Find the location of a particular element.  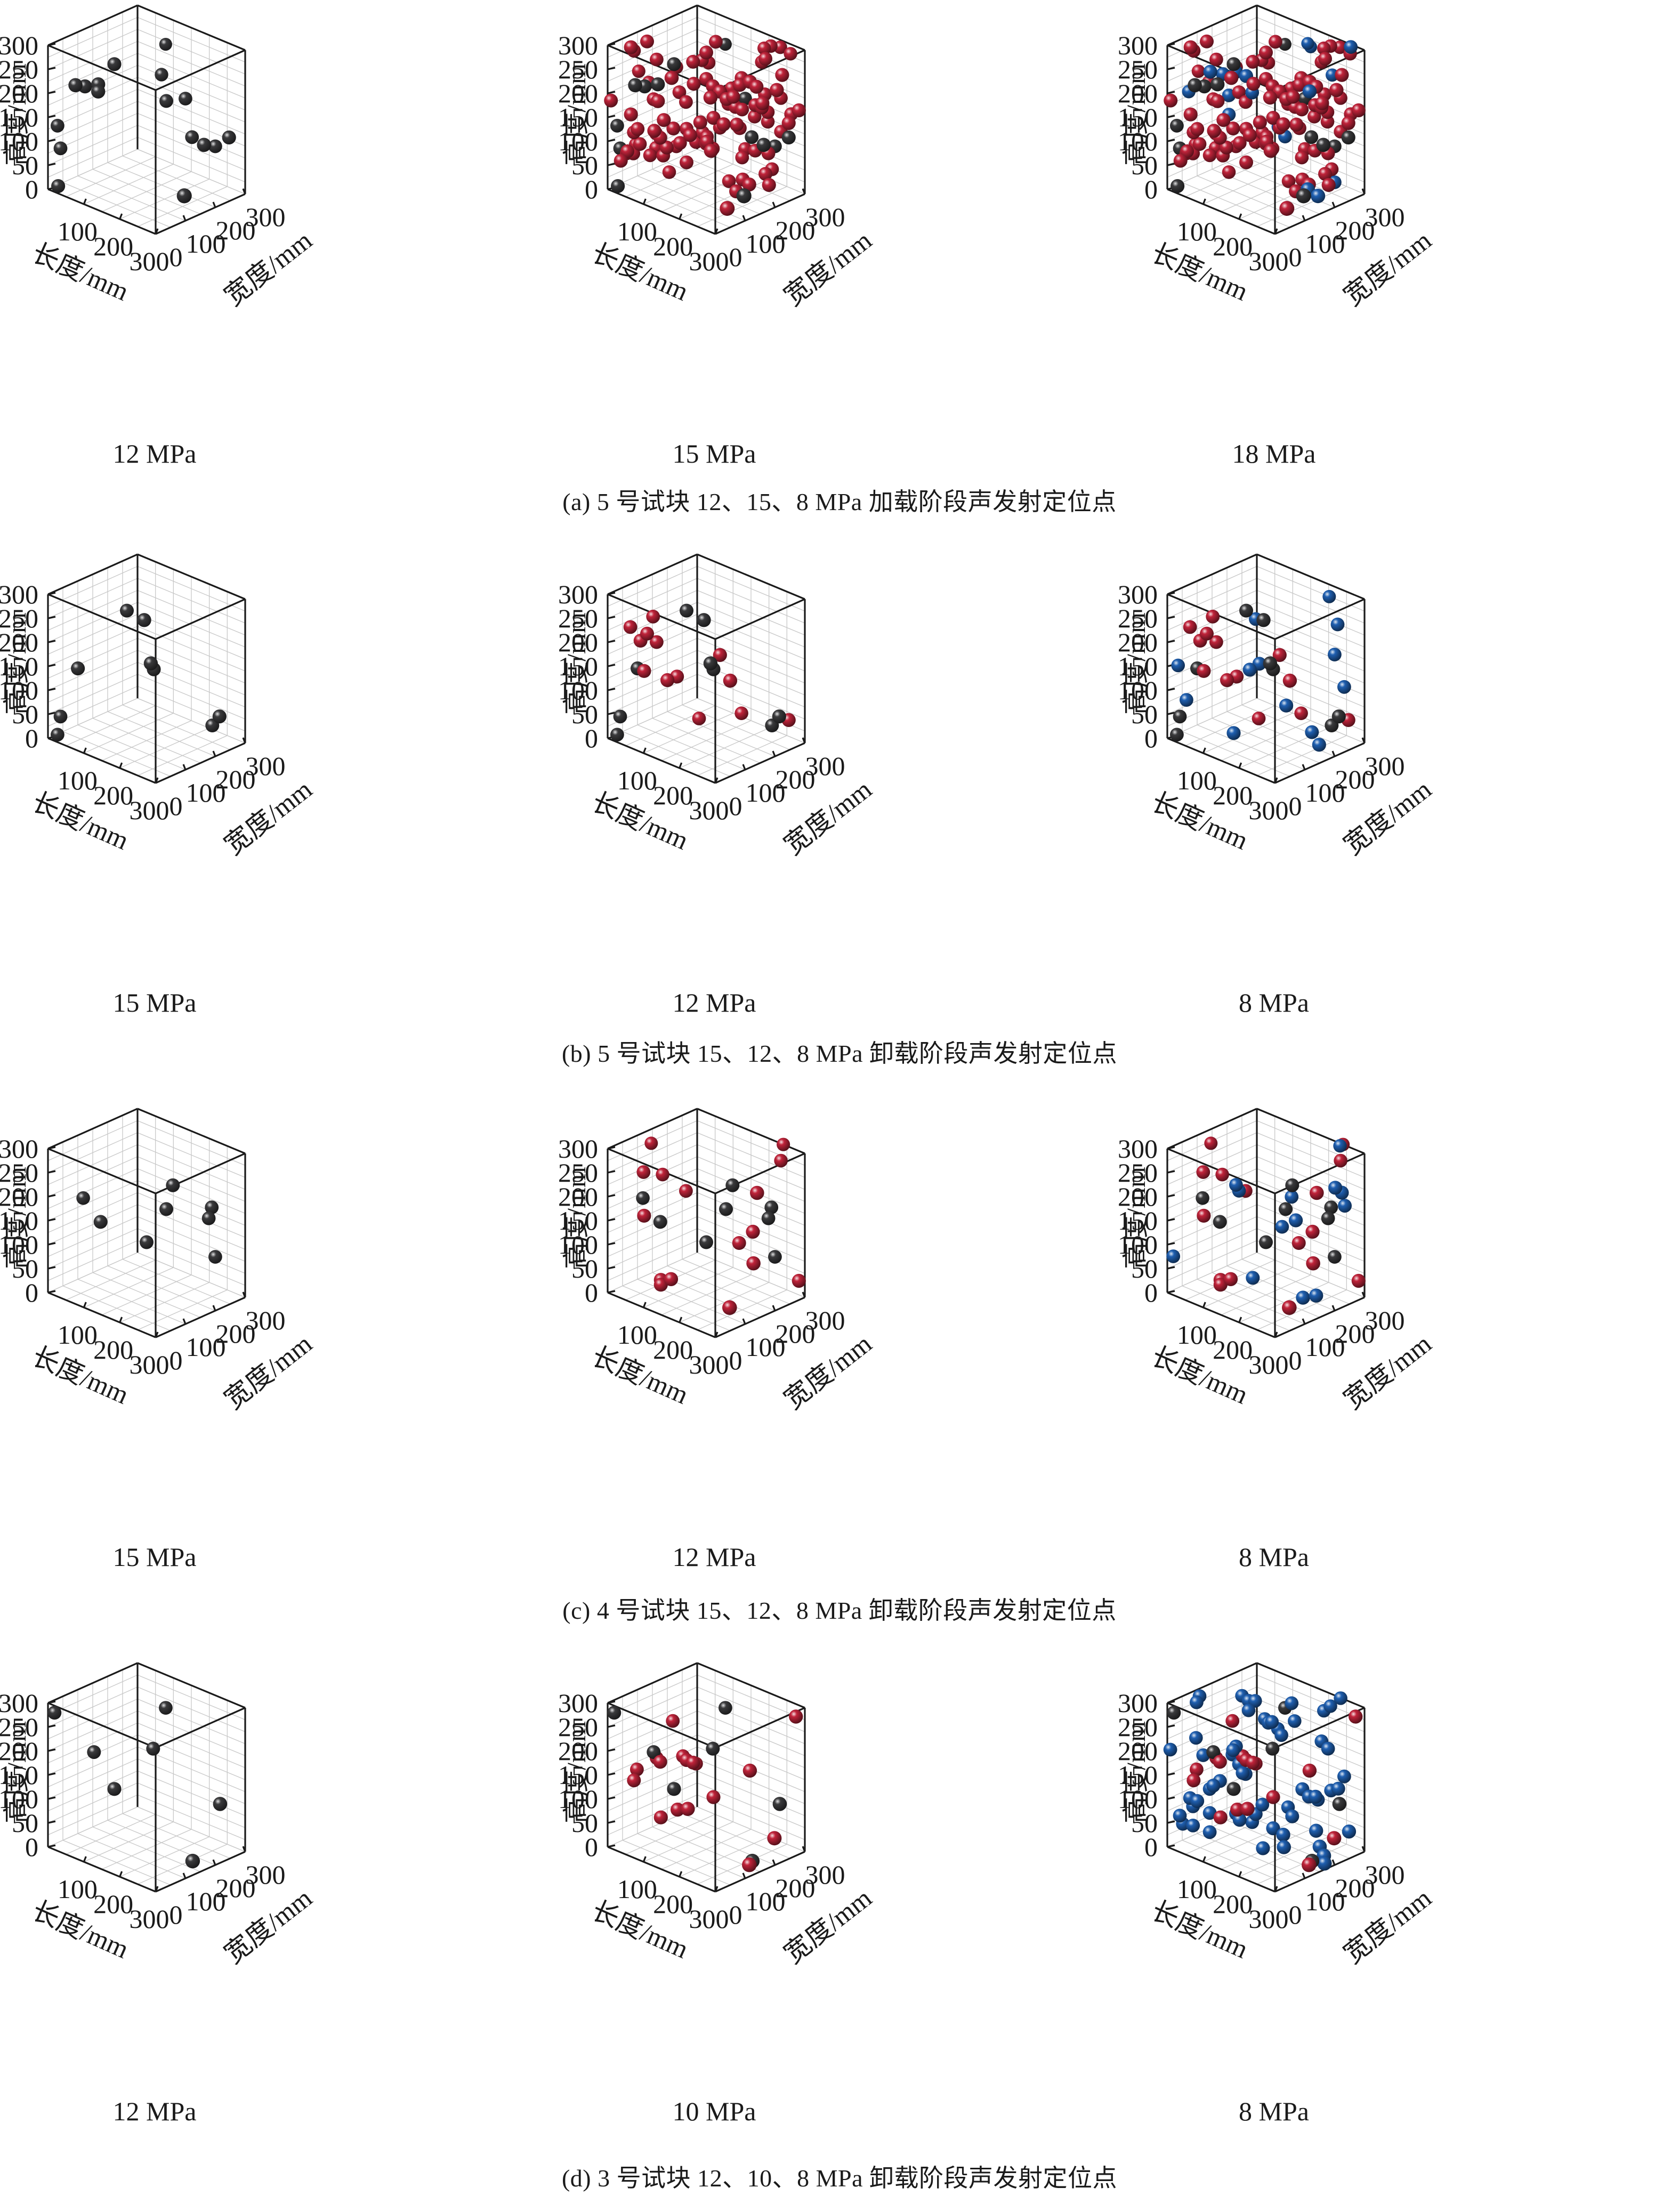

y-tick-label: 200 is located at coordinates (236, 1888).